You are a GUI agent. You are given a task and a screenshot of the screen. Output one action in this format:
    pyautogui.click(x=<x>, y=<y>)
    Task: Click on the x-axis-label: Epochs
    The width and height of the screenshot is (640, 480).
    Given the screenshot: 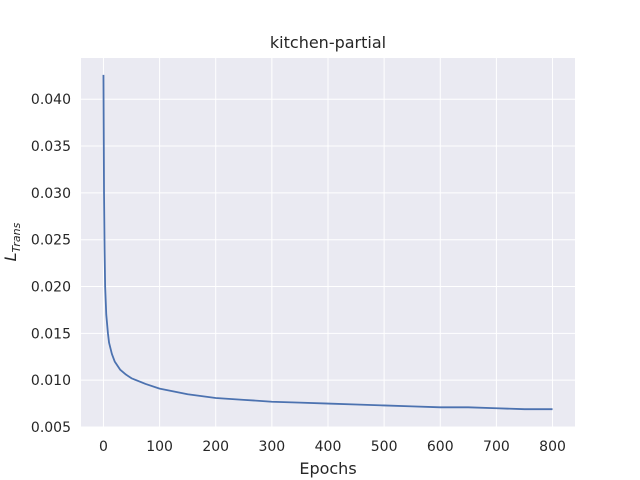 What is the action you would take?
    pyautogui.click(x=327, y=468)
    